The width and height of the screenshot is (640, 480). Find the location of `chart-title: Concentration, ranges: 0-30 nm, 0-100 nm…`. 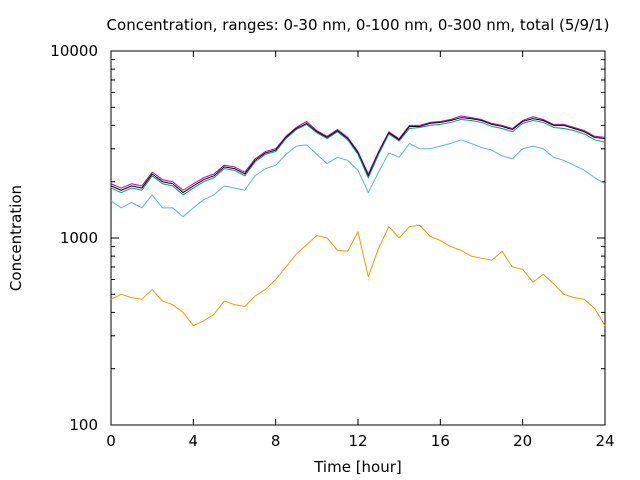

chart-title: Concentration, ranges: 0-30 nm, 0-100 nm… is located at coordinates (358, 25).